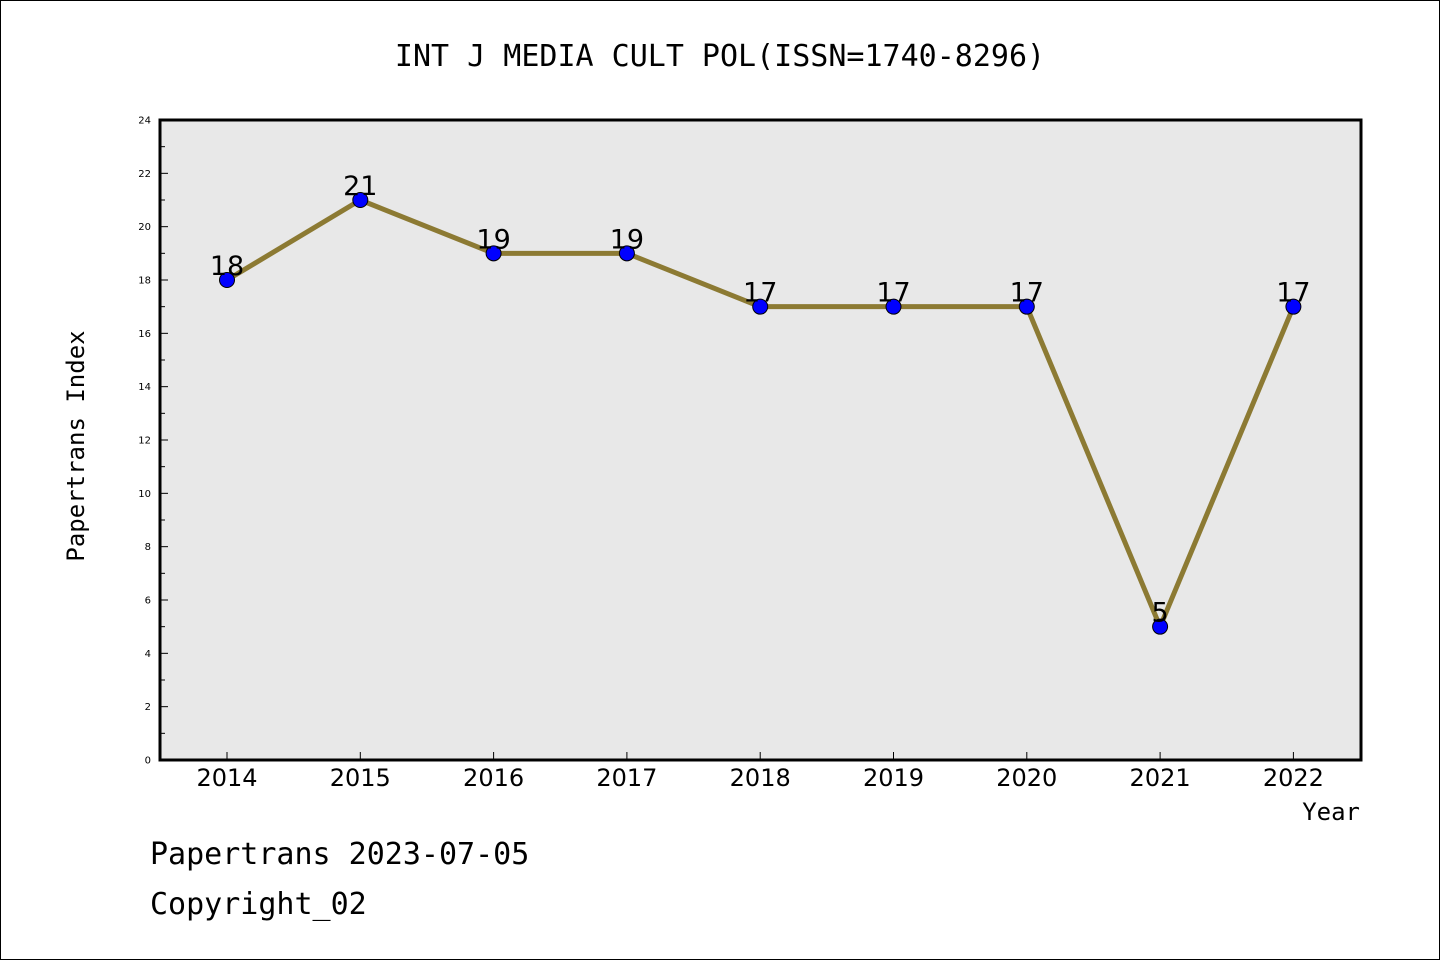 This screenshot has height=960, width=1440. What do you see at coordinates (1026, 778) in the screenshot?
I see `x-tick-label: 2020` at bounding box center [1026, 778].